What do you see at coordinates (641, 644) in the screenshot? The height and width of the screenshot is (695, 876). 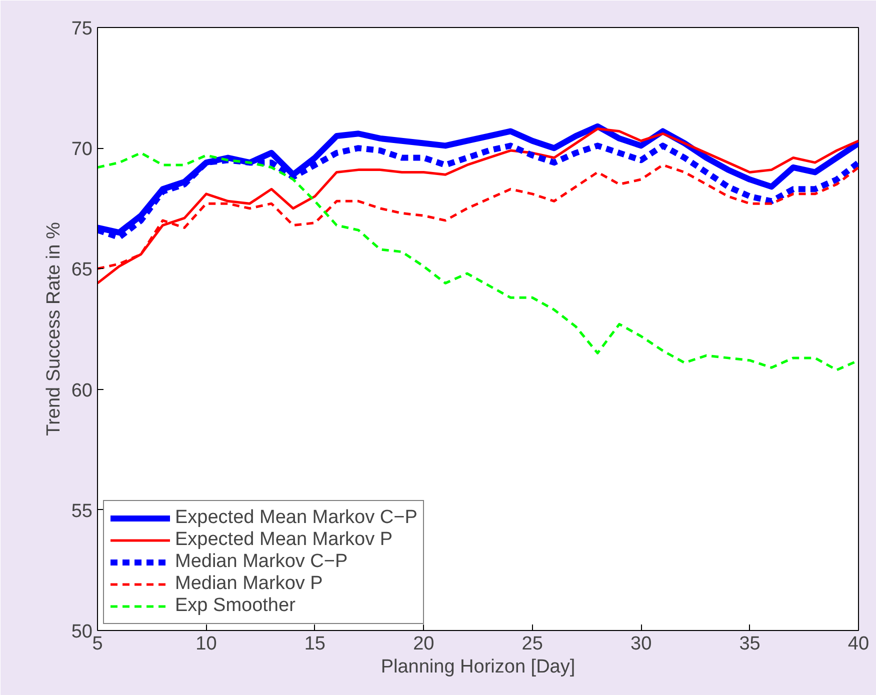 I see `x-tick-label: 30` at bounding box center [641, 644].